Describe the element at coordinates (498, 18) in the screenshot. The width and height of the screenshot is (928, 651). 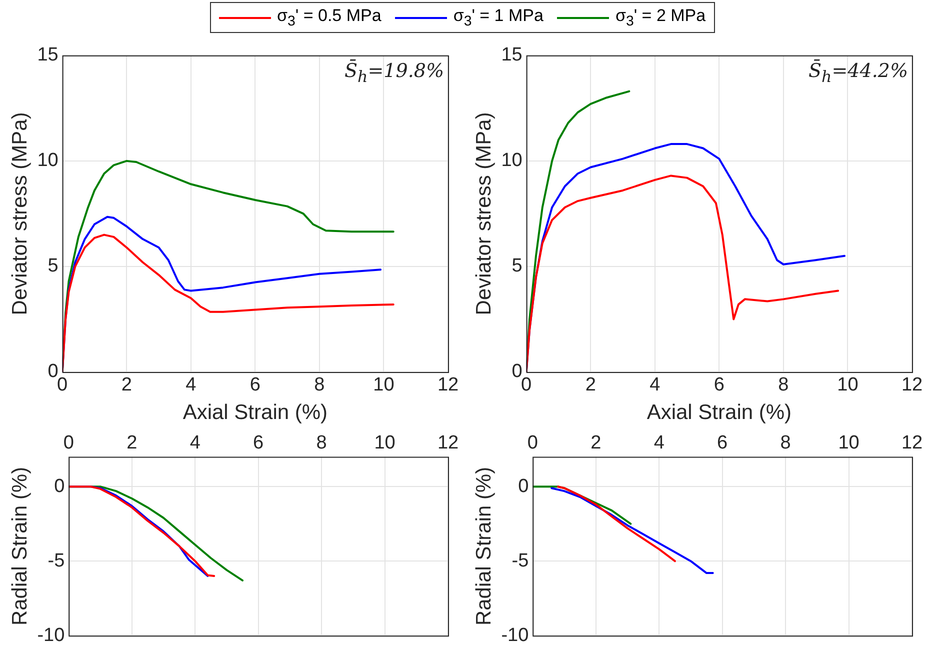
I see `legend-label: σ$_{3}$' = 1 MPa` at that location.